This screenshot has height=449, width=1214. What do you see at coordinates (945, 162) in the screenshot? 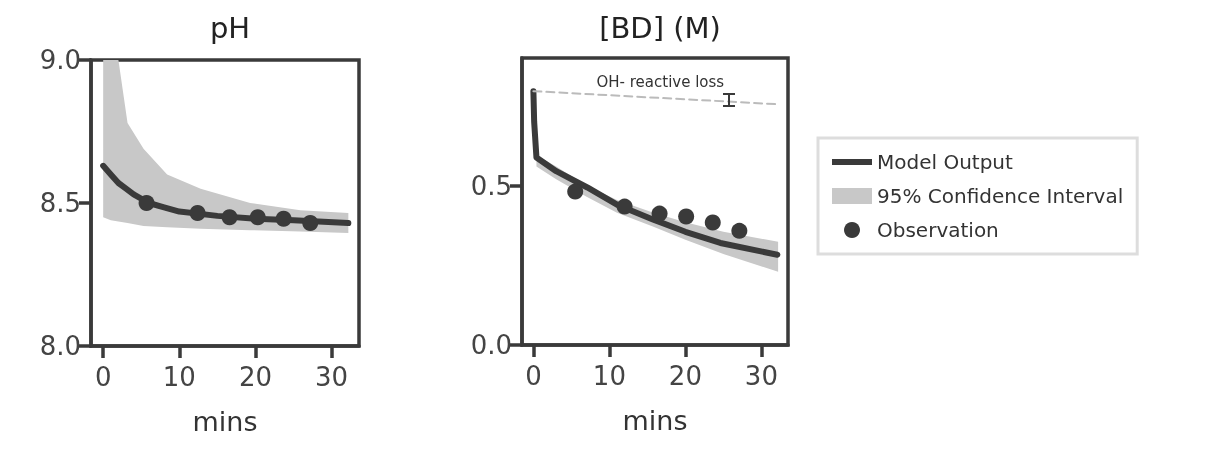
I see `legend-label: Model Output` at bounding box center [945, 162].